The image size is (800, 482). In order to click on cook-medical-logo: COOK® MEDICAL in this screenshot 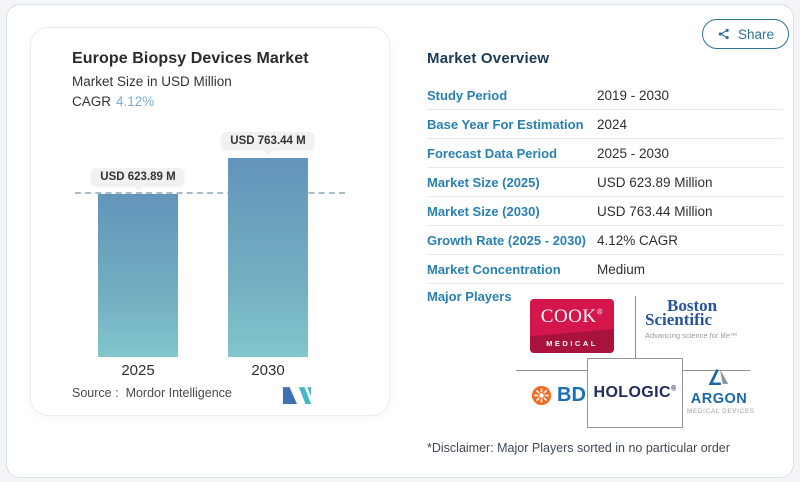, I will do `click(572, 326)`.